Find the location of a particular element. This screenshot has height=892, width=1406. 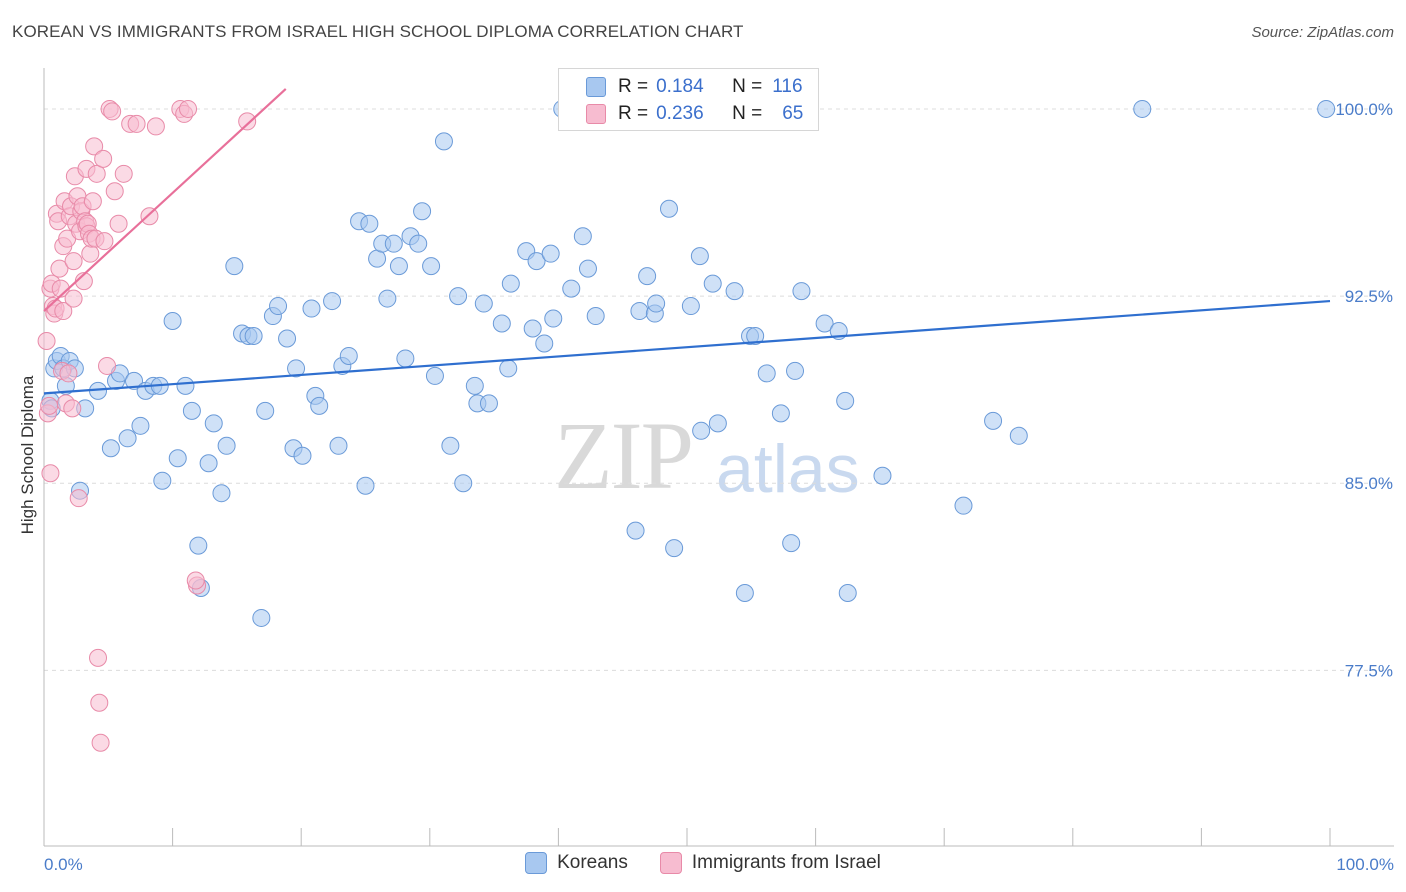

r-value: 0.236 is located at coordinates (680, 113).